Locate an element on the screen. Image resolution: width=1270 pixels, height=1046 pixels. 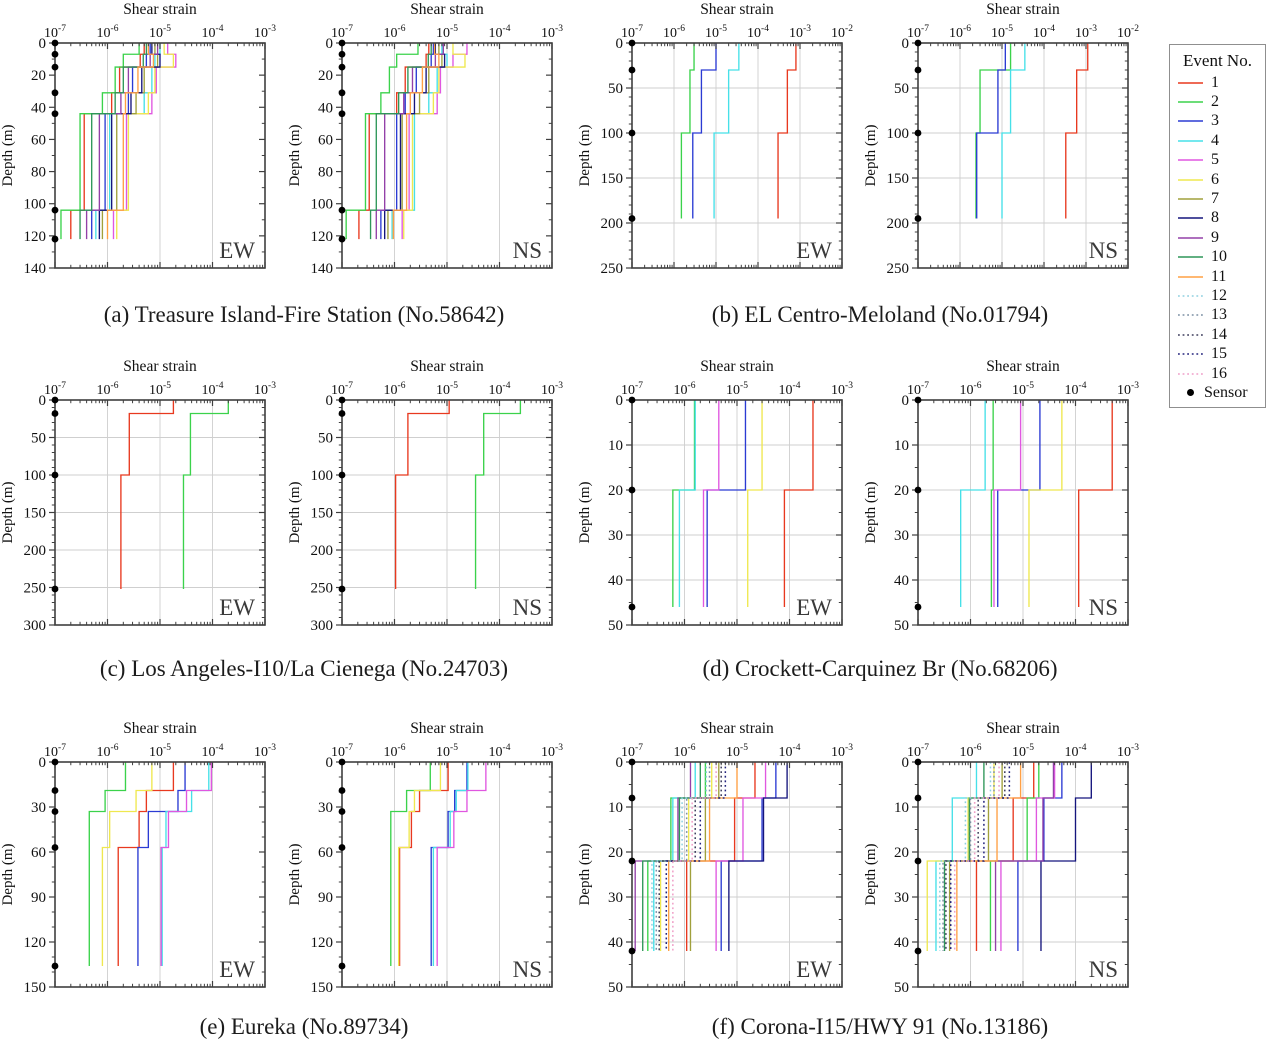
y-tick-label: 250 is located at coordinates (612, 269).